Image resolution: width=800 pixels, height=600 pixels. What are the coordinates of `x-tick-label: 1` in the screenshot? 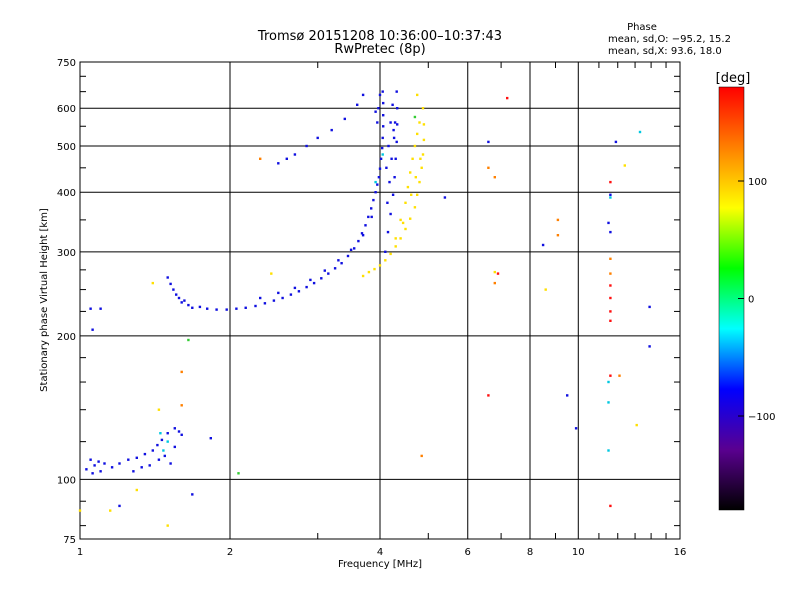 It's located at (80, 552).